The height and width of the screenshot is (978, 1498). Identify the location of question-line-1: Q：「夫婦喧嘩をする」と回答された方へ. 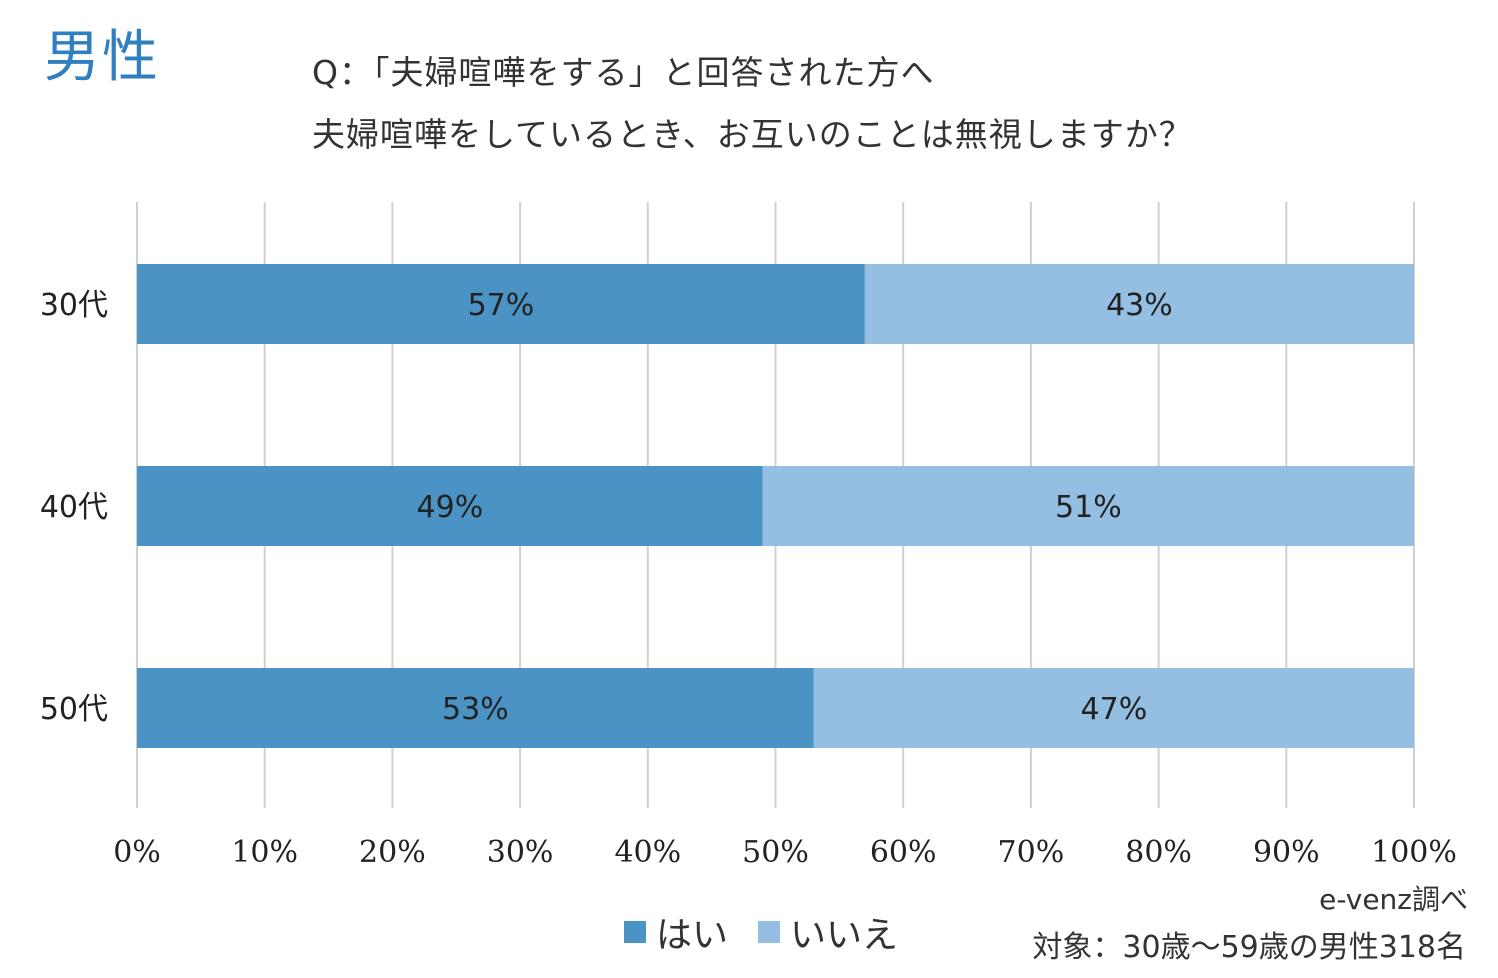
(623, 72).